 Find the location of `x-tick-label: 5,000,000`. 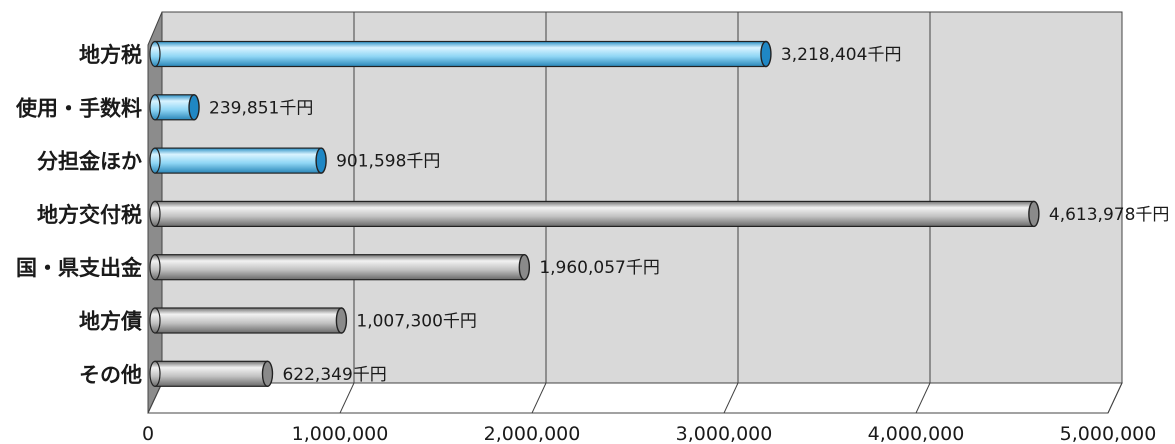

x-tick-label: 5,000,000 is located at coordinates (1108, 433).